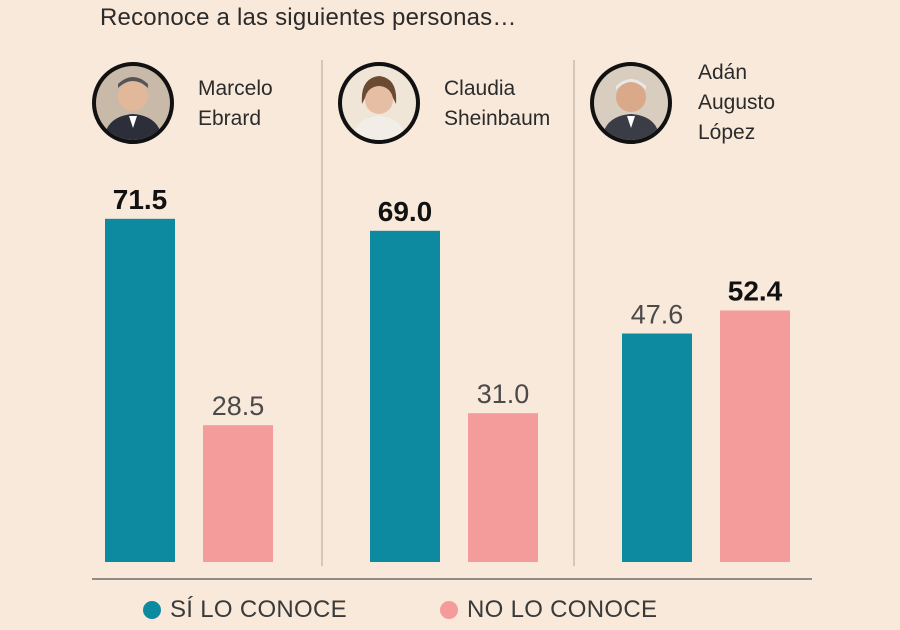  I want to click on data-label-no-1: 28.5, so click(238, 406).